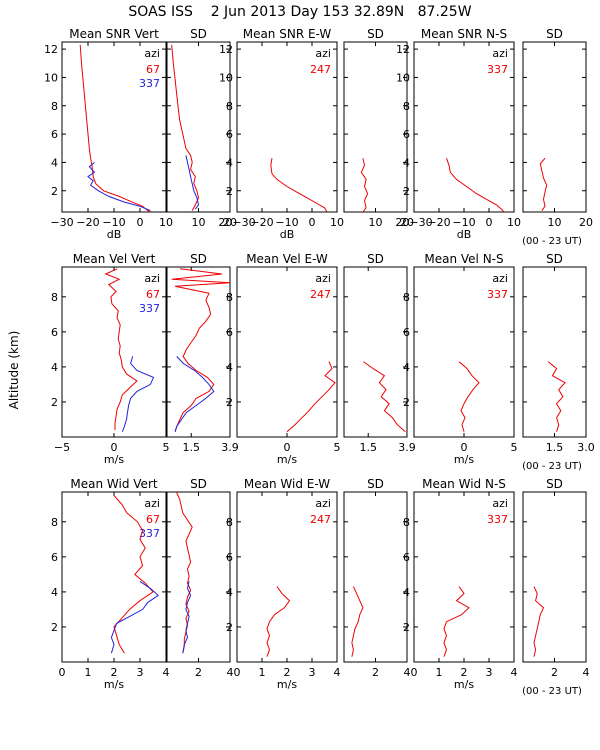  What do you see at coordinates (460, 584) in the screenshot?
I see `chart-panel-17: Mean Wid N-S 2 4 6 8 0 1 2 3 4 m/s azi 337` at bounding box center [460, 584].